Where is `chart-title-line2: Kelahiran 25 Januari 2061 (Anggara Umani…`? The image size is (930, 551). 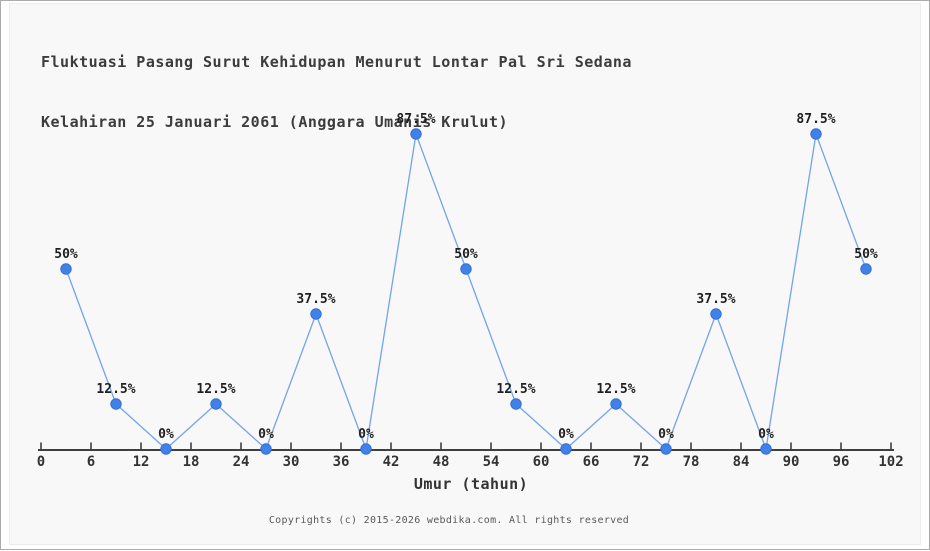
chart-title-line2: Kelahiran 25 Januari 2061 (Anggara Umani… is located at coordinates (275, 122).